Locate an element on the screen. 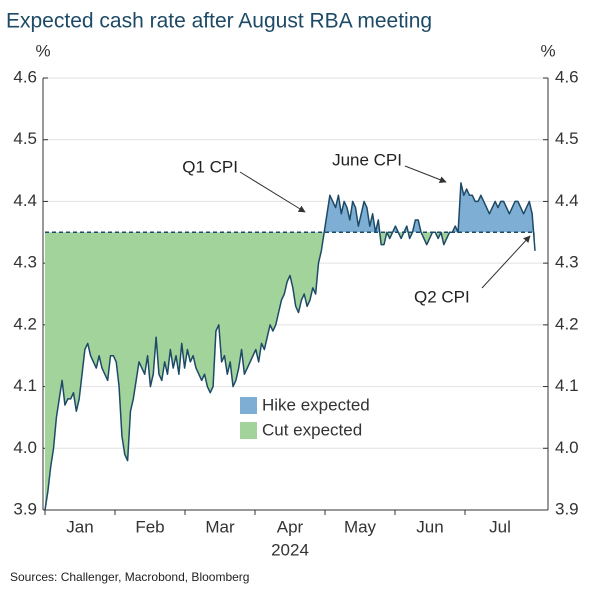 The image size is (598, 591). x-tick-label: Feb is located at coordinates (149, 526).